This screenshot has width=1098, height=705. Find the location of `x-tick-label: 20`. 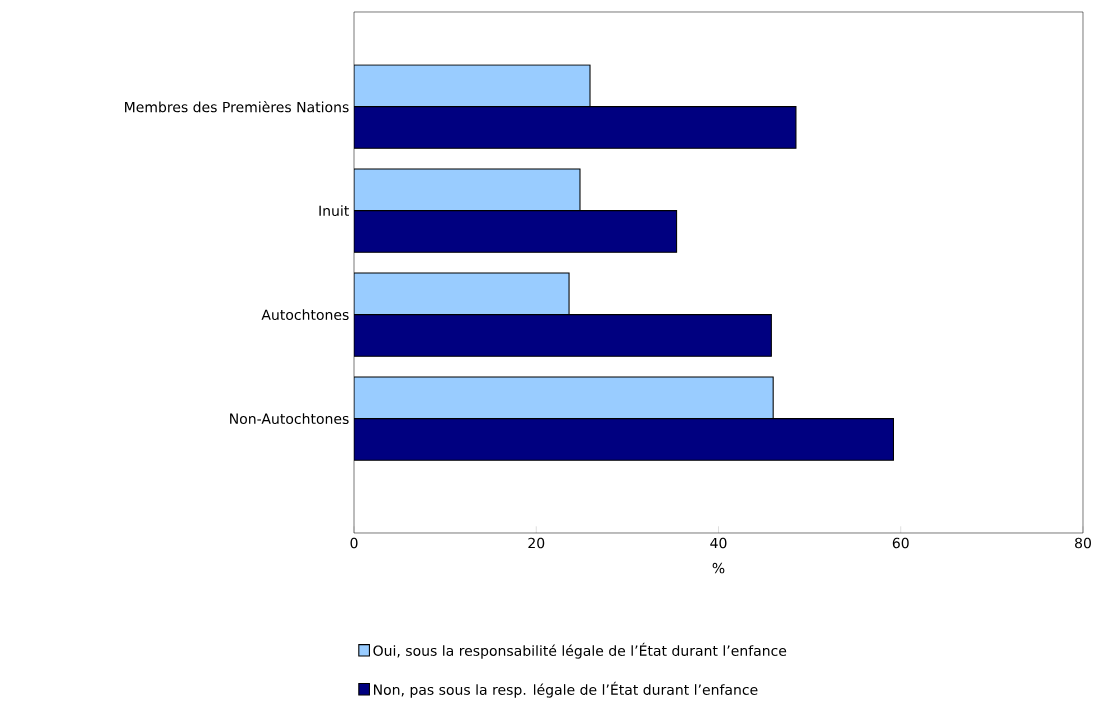

x-tick-label: 20 is located at coordinates (536, 543).